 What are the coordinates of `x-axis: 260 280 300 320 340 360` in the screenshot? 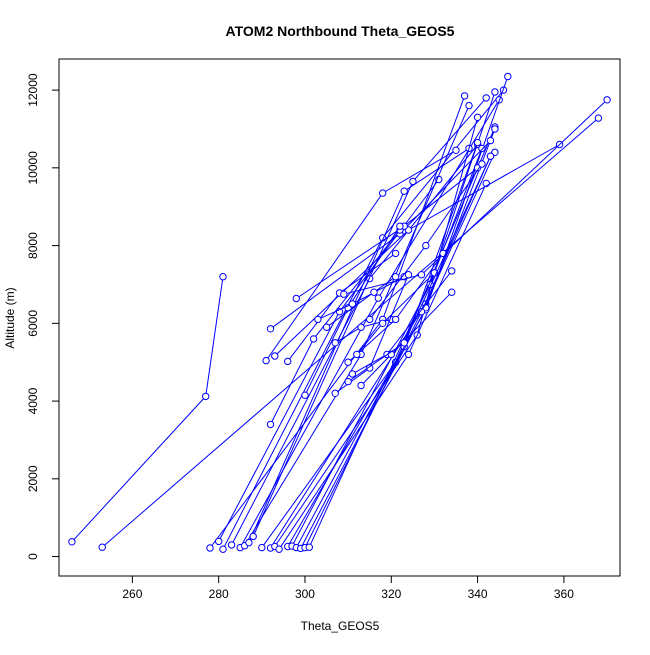 It's located at (348, 588).